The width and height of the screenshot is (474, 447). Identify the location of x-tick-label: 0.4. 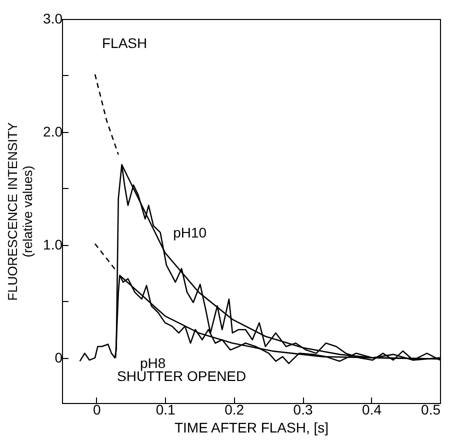
(372, 410).